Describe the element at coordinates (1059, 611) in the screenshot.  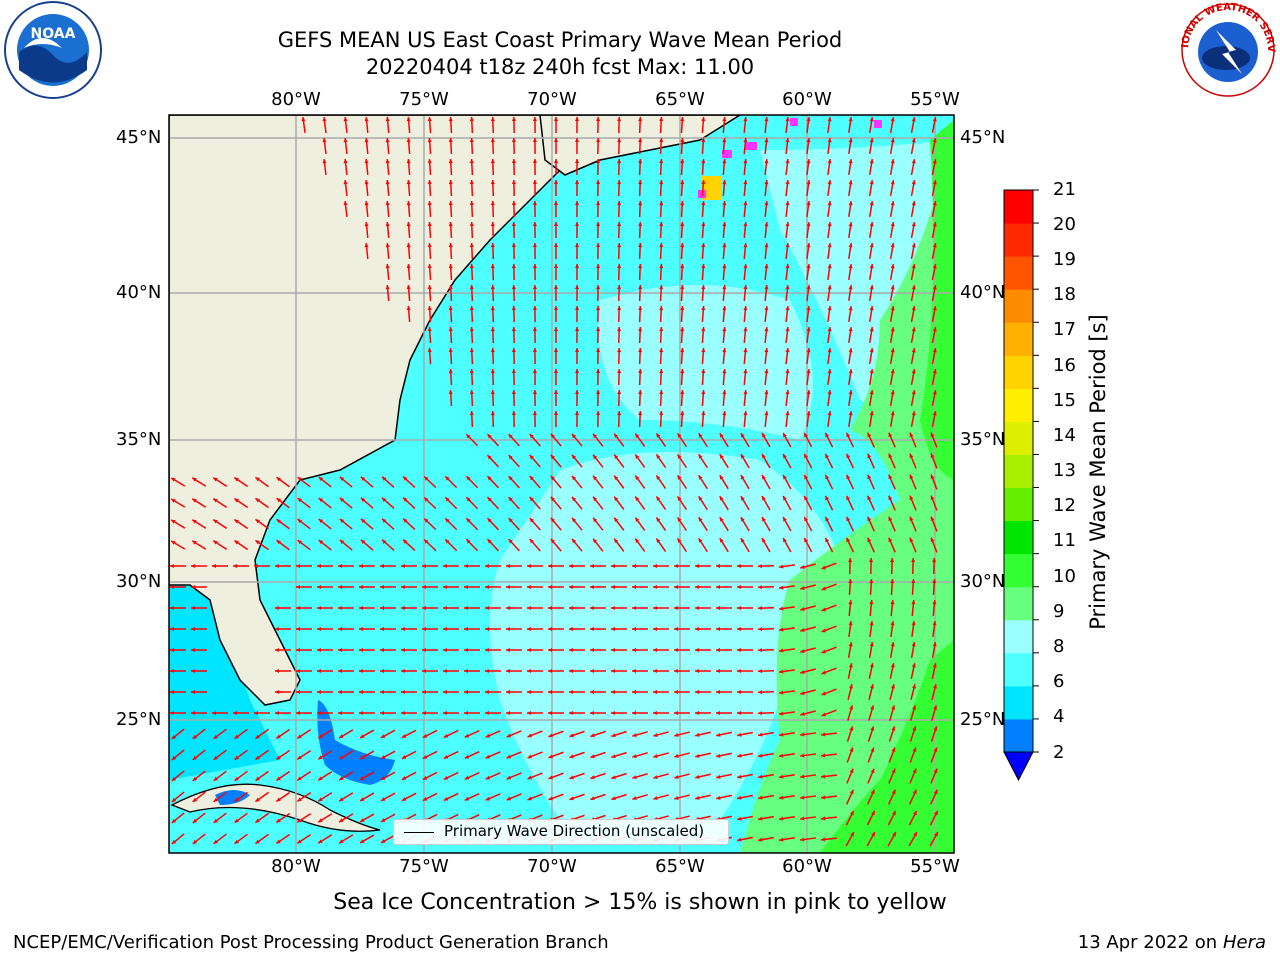
I see `colorbar-tick: 9` at that location.